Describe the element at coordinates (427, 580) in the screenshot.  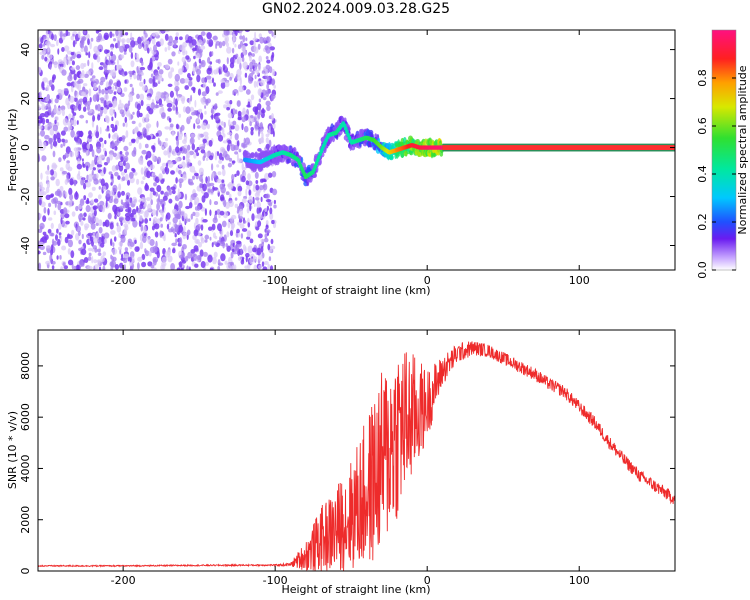
I see `snr-x-tick-label: 0` at that location.